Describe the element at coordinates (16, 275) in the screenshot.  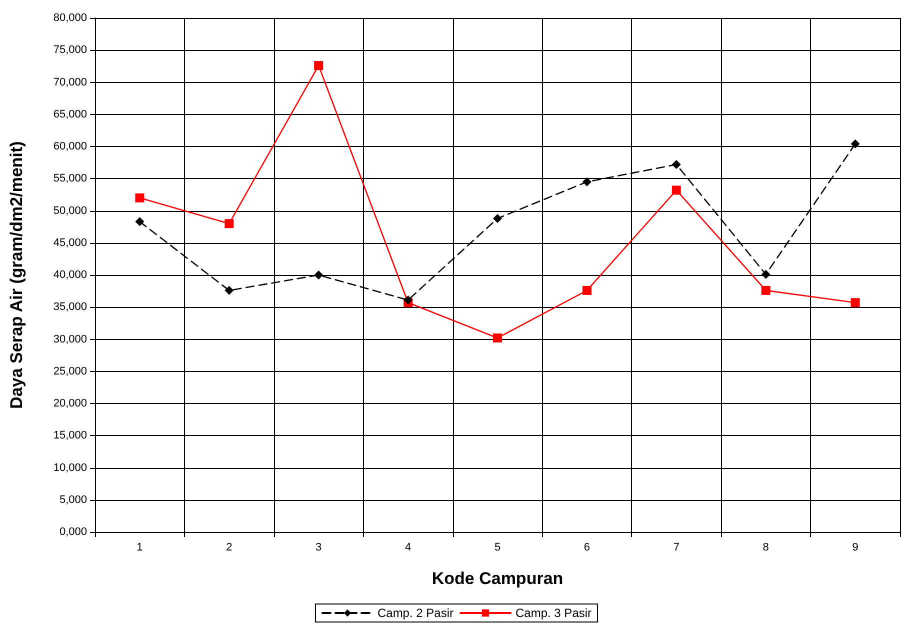
I see `y-axis-title: Daya Serap Air (gram/dm2/menit)` at that location.